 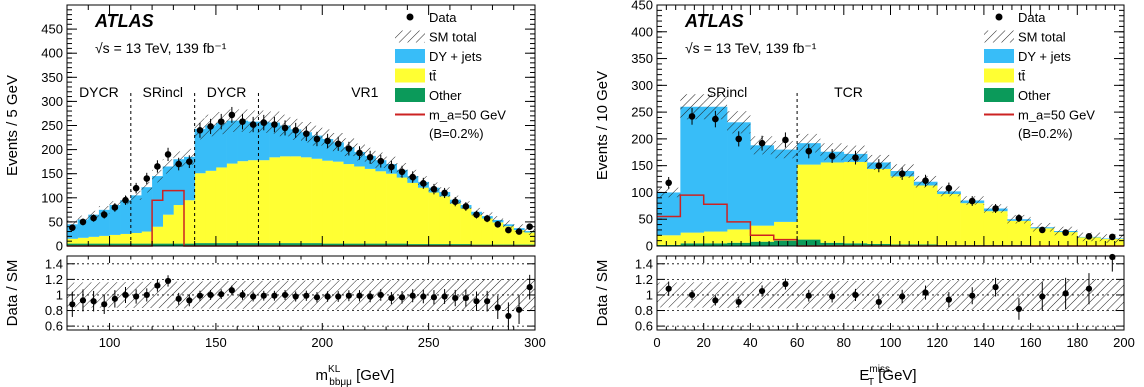 What do you see at coordinates (52, 149) in the screenshot?
I see `y-tick-label: 200` at bounding box center [52, 149].